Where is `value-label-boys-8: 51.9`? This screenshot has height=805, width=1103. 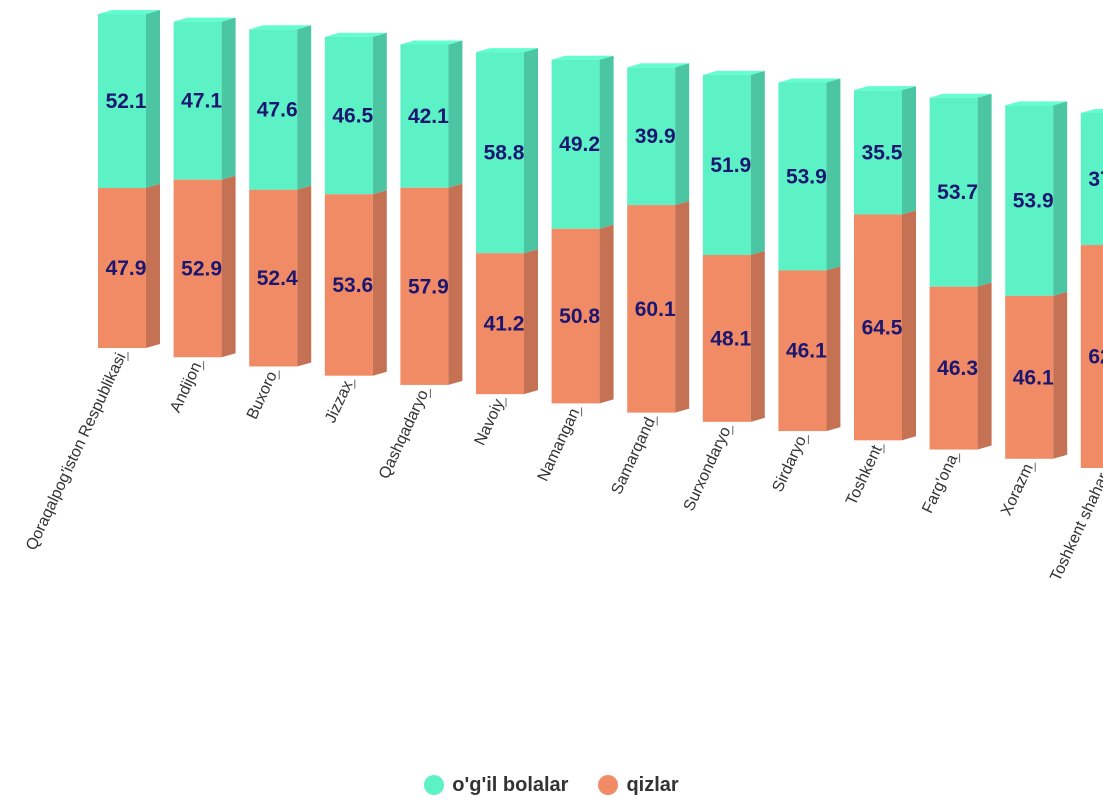 value-label-boys-8: 51.9 is located at coordinates (730, 165).